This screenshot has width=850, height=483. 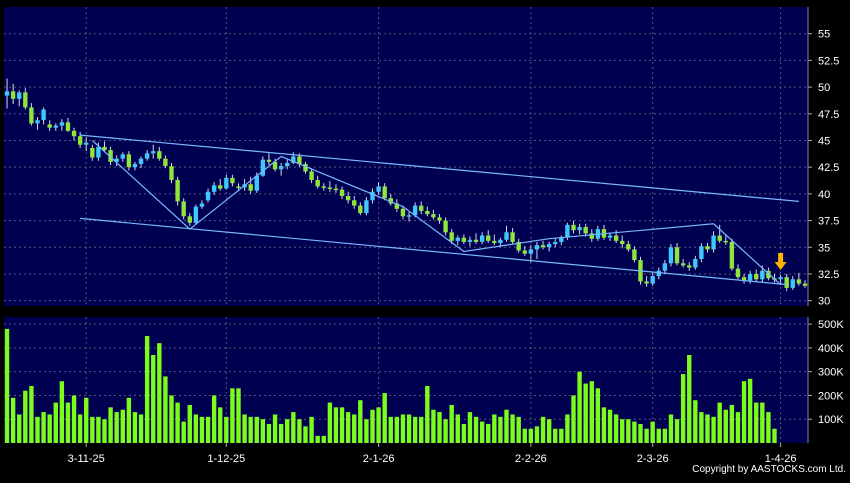 I want to click on price-tick-label: 47.5, so click(x=828, y=115).